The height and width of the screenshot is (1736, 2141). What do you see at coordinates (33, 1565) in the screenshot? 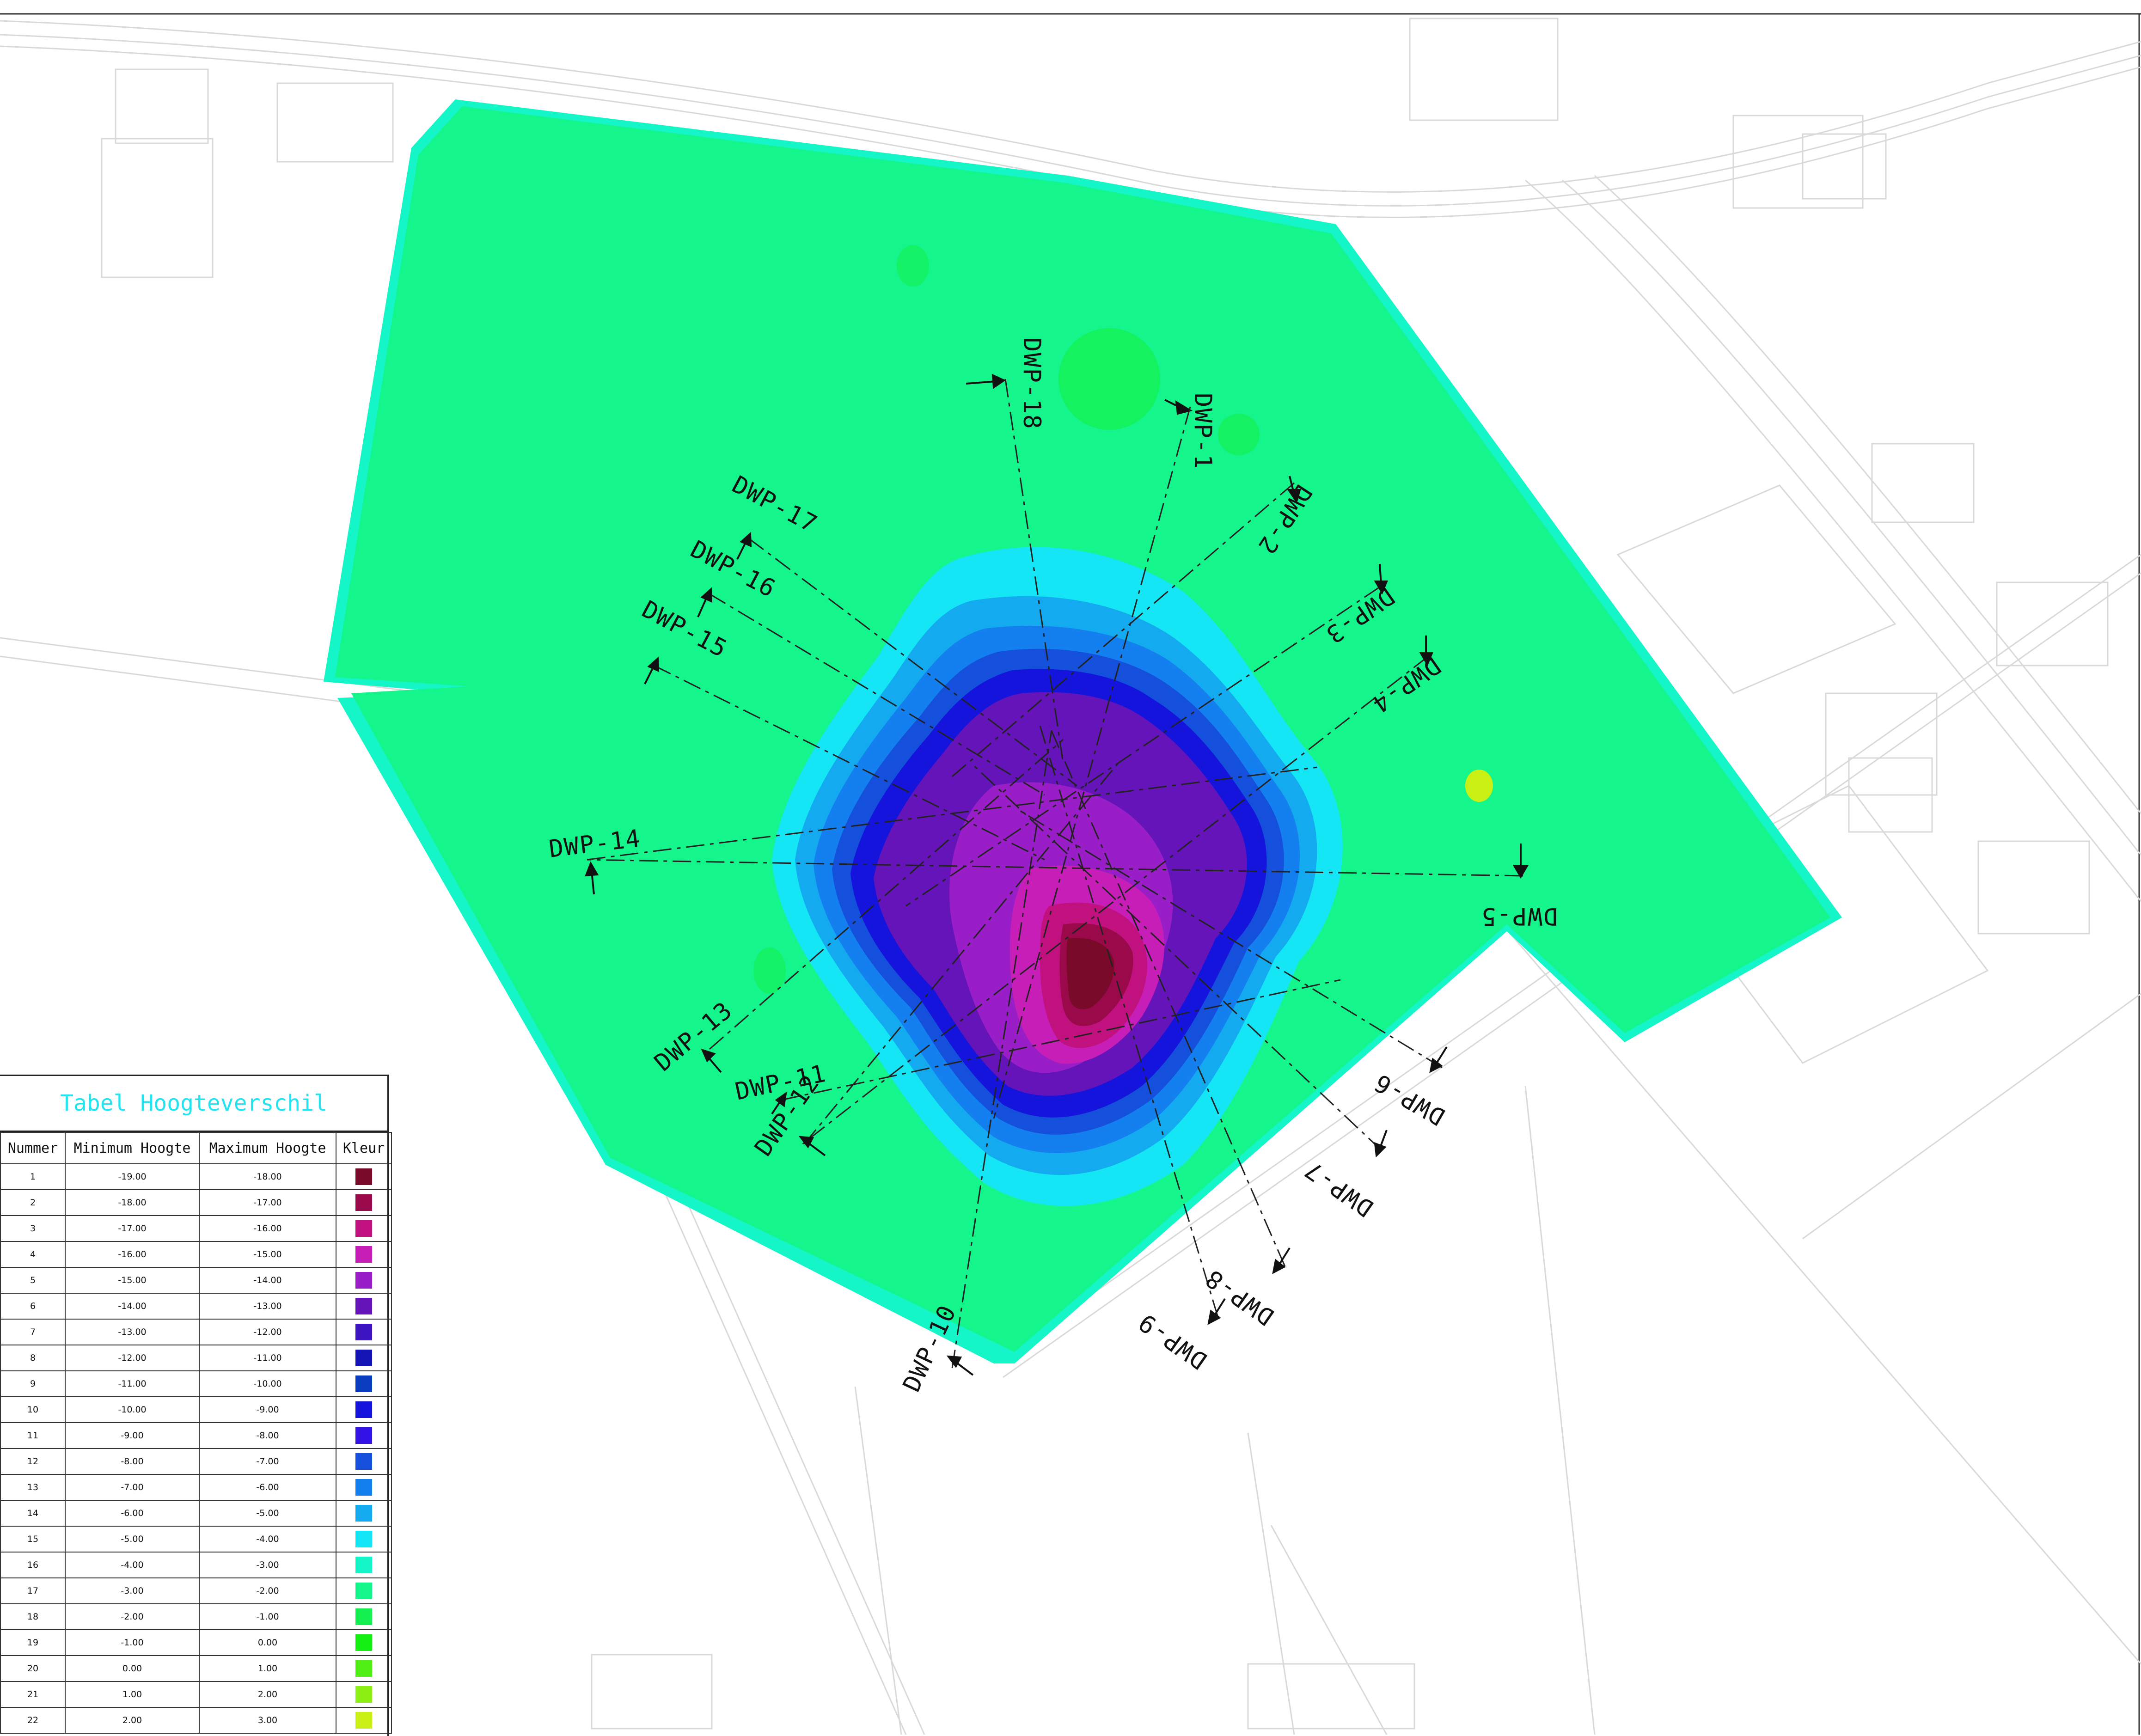
I see `legend-cell-num: 16` at bounding box center [33, 1565].